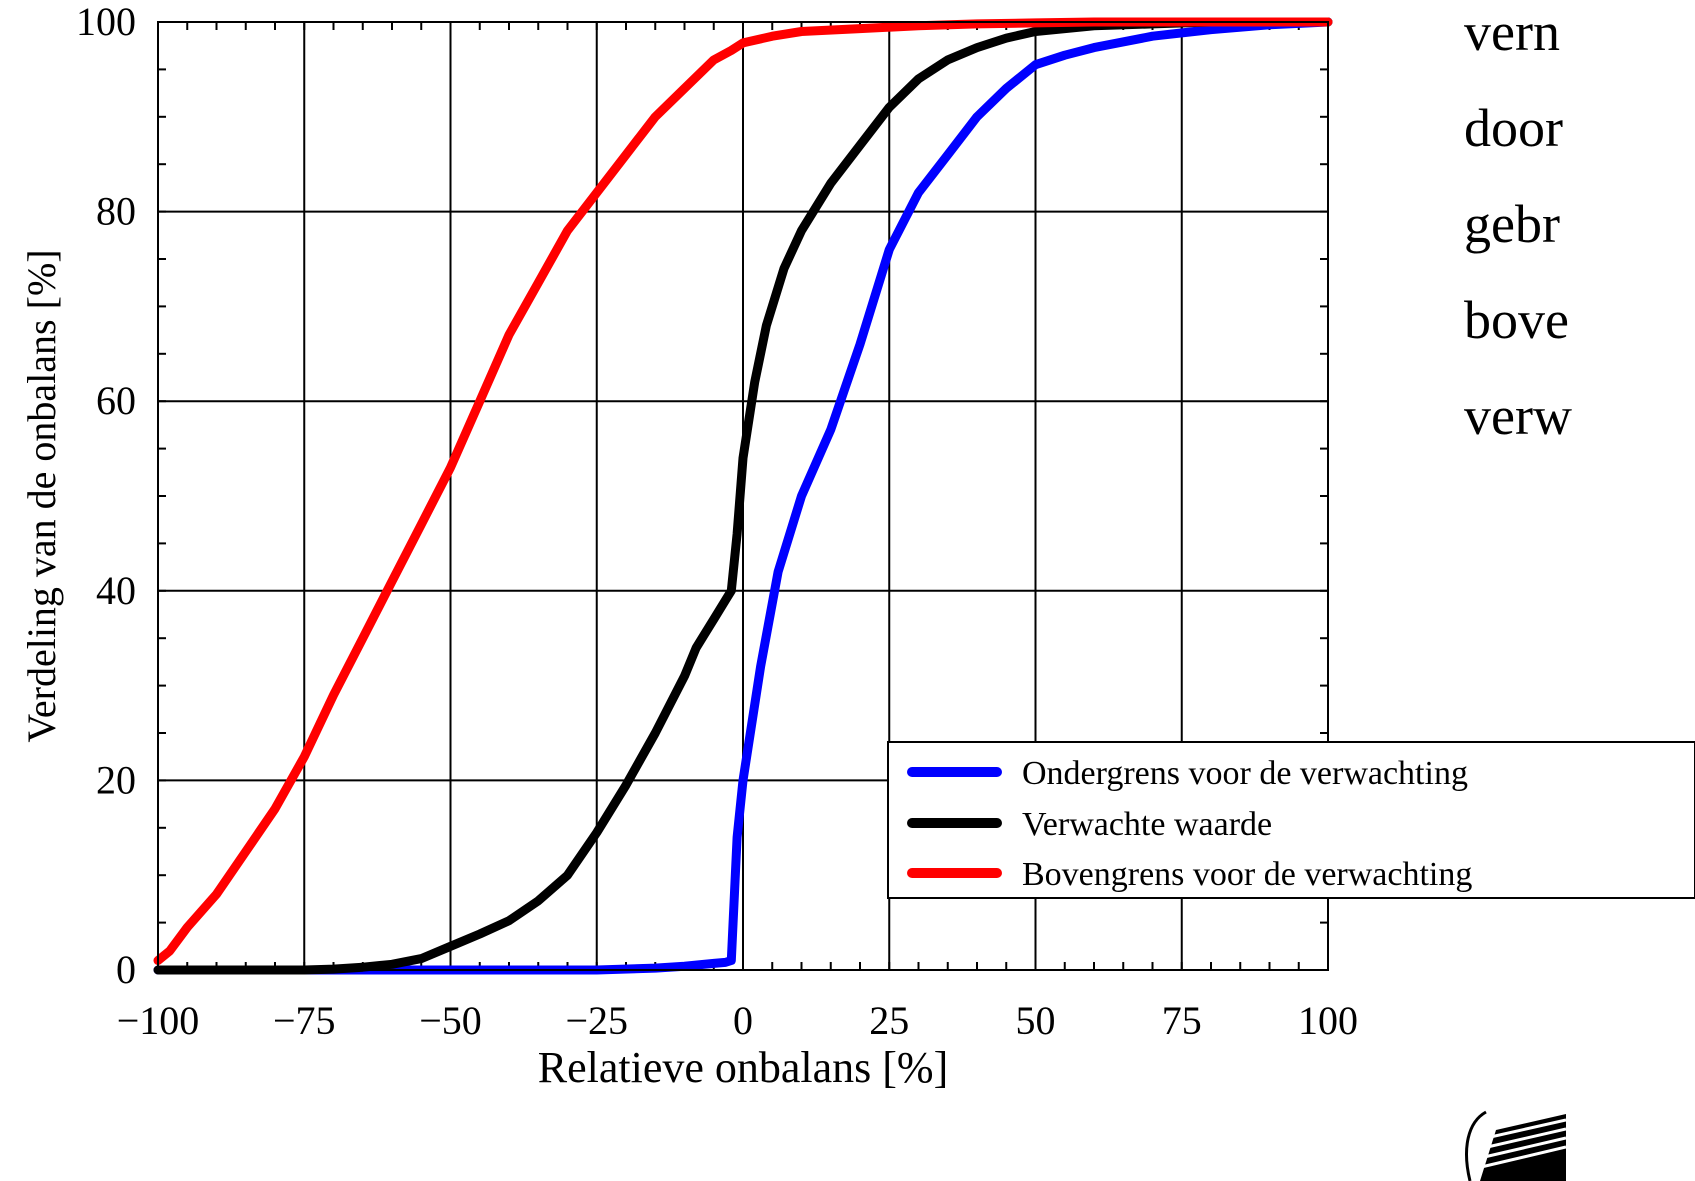 This screenshot has width=1695, height=1181. Describe the element at coordinates (1513, 128) in the screenshot. I see `side-text-line-2: door` at that location.